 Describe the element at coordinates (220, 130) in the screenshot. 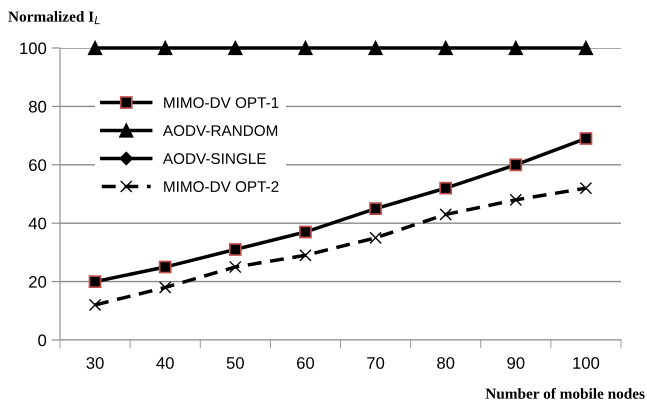

I see `legend-label: AODV-RANDOM` at that location.